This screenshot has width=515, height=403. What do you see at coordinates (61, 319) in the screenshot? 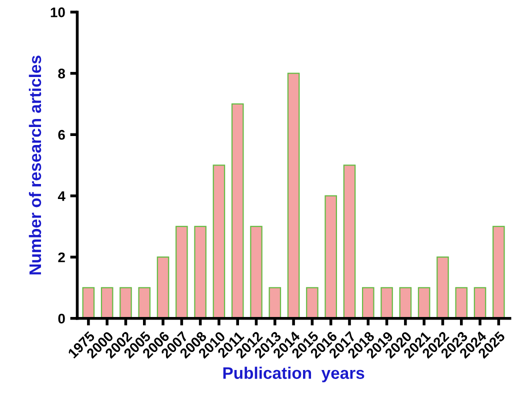
I see `y-tick-label: 0` at bounding box center [61, 319].